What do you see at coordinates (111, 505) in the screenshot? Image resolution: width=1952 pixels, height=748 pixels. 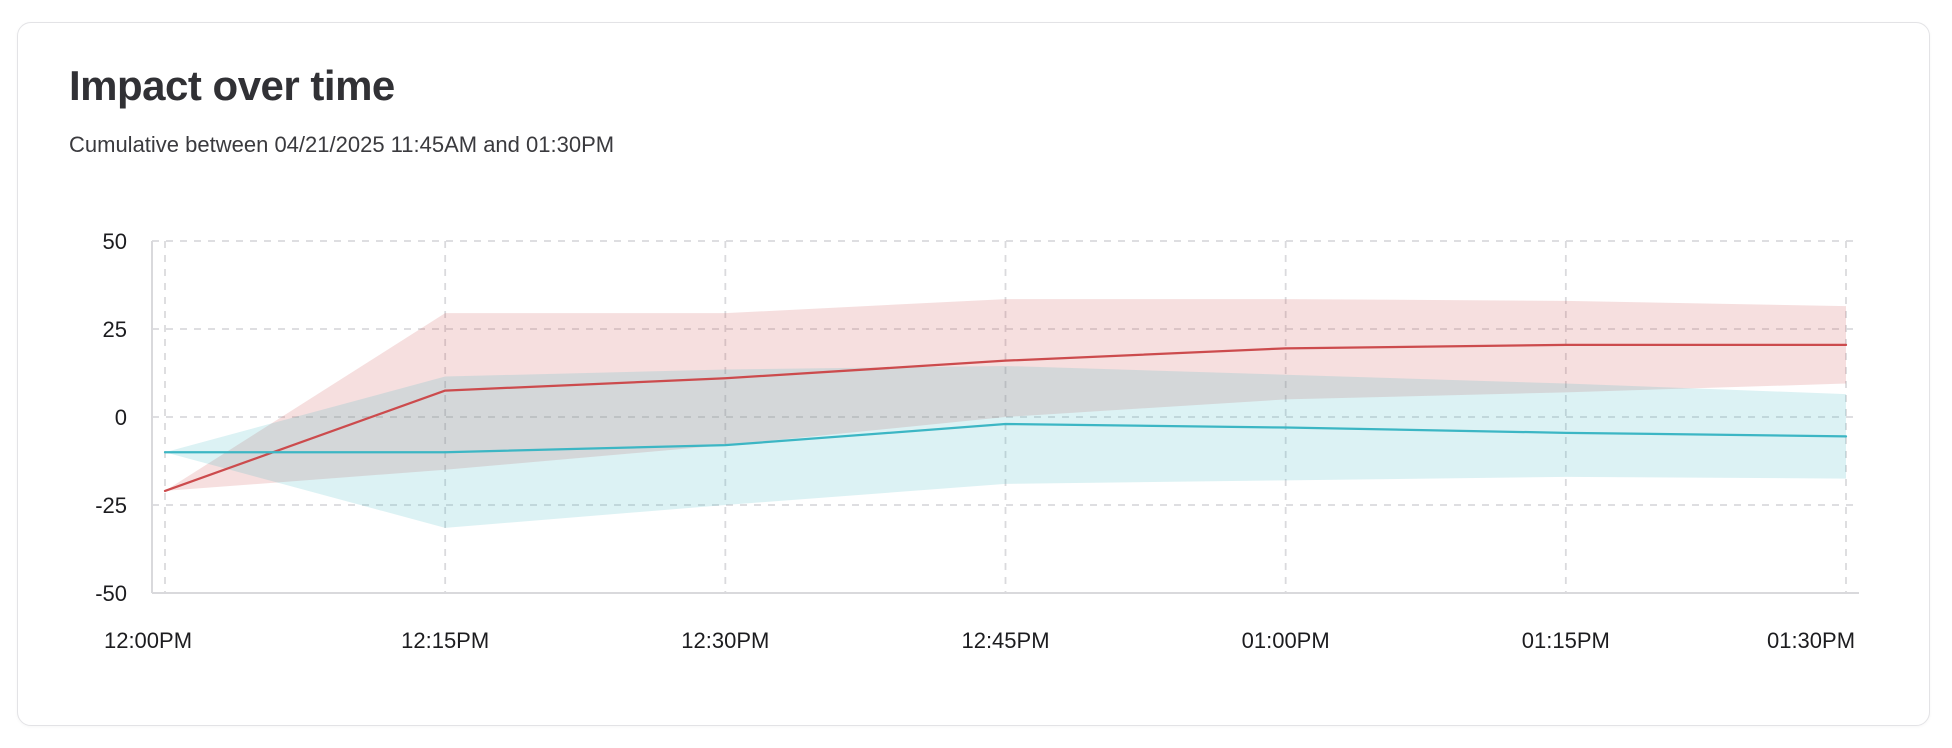 I see `y-axis-label: -25` at bounding box center [111, 505].